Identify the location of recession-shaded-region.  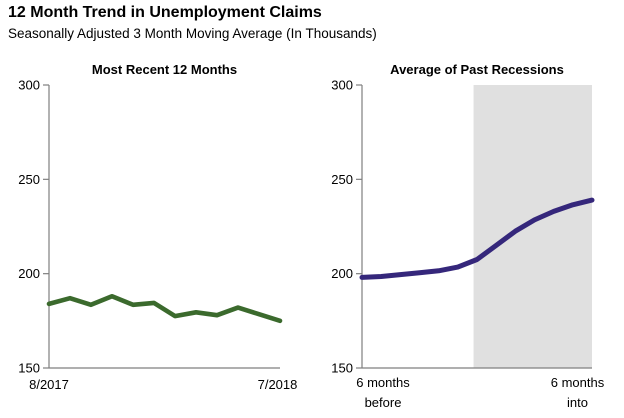
(532, 226).